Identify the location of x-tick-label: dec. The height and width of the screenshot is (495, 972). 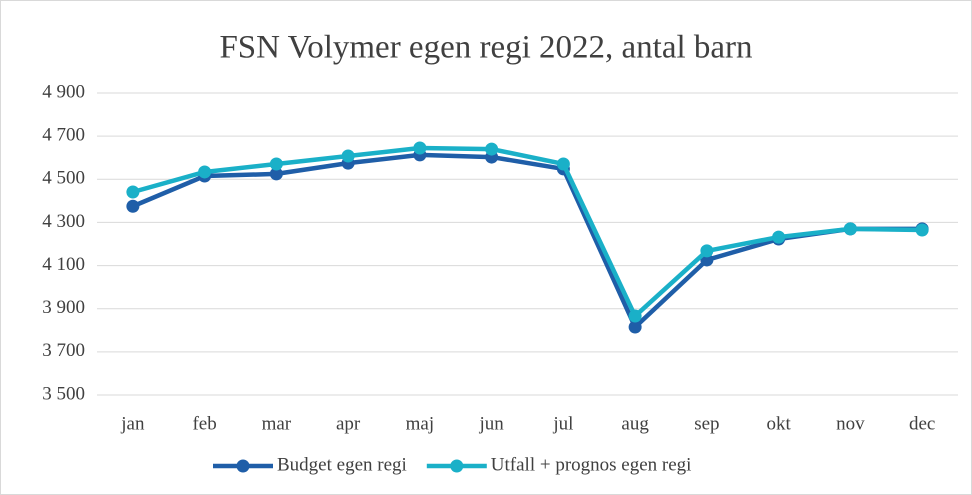
(922, 423).